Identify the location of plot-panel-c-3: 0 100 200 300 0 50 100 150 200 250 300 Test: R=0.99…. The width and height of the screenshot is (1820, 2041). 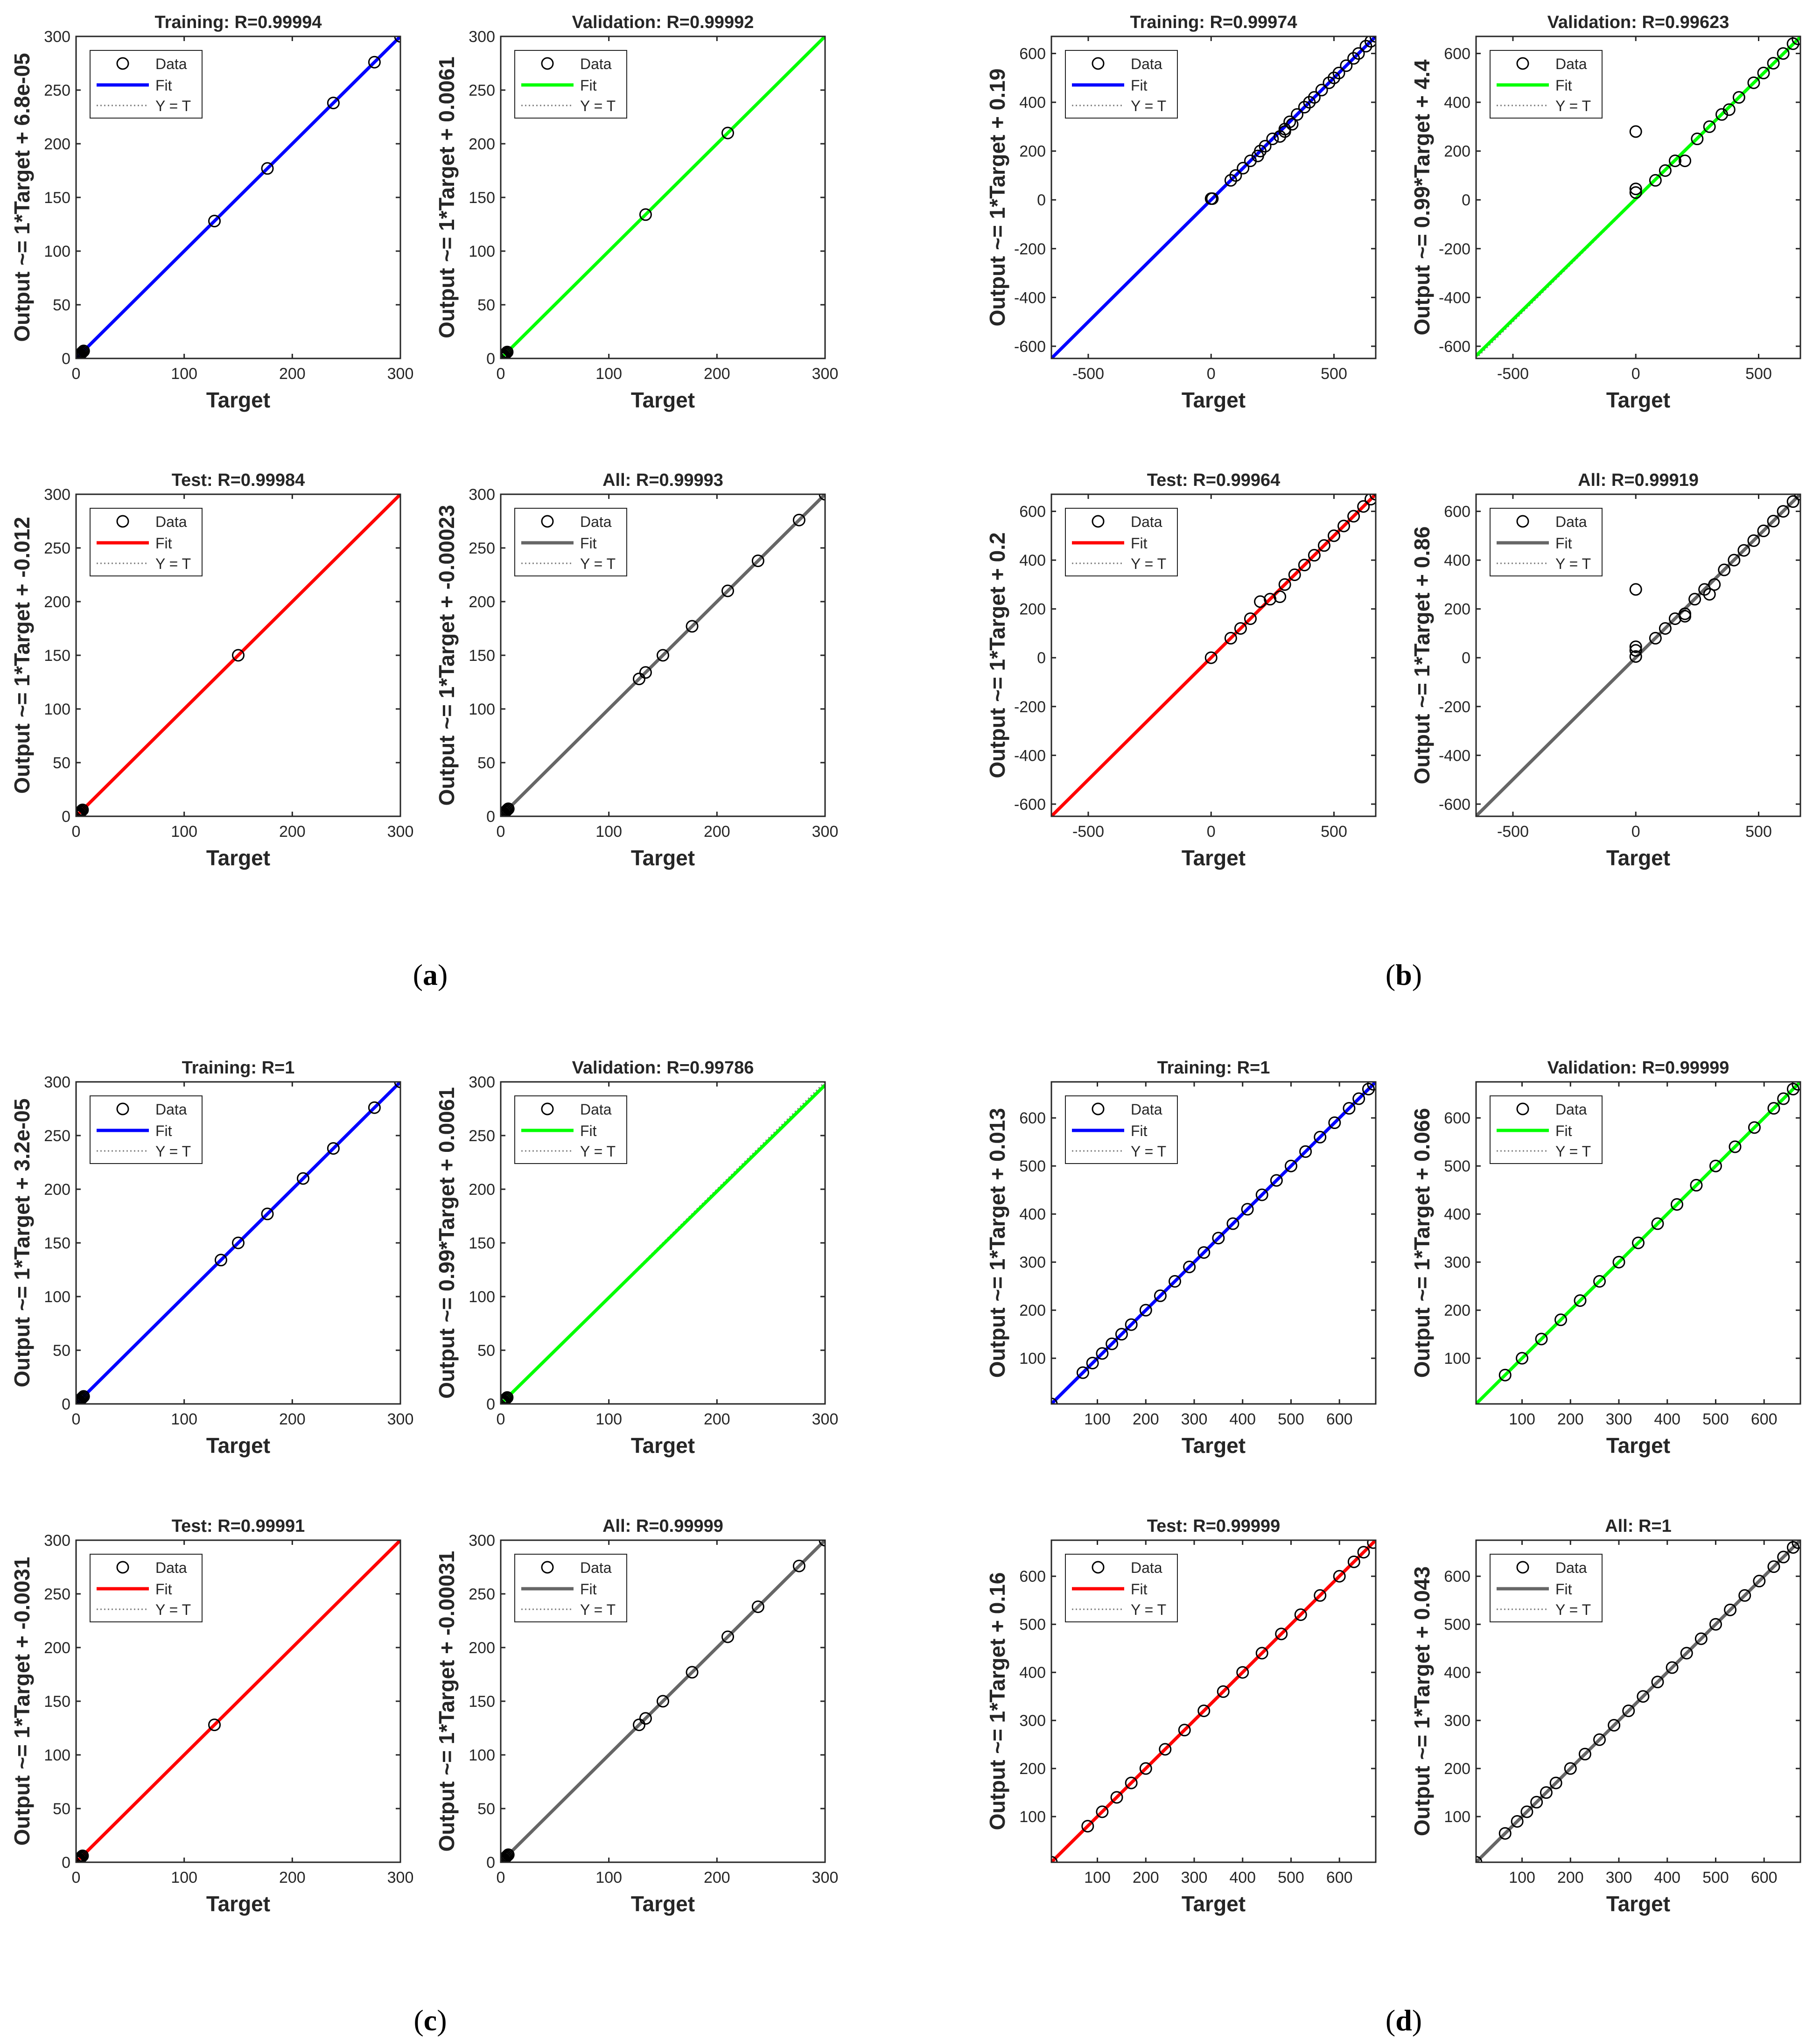
(211, 1716).